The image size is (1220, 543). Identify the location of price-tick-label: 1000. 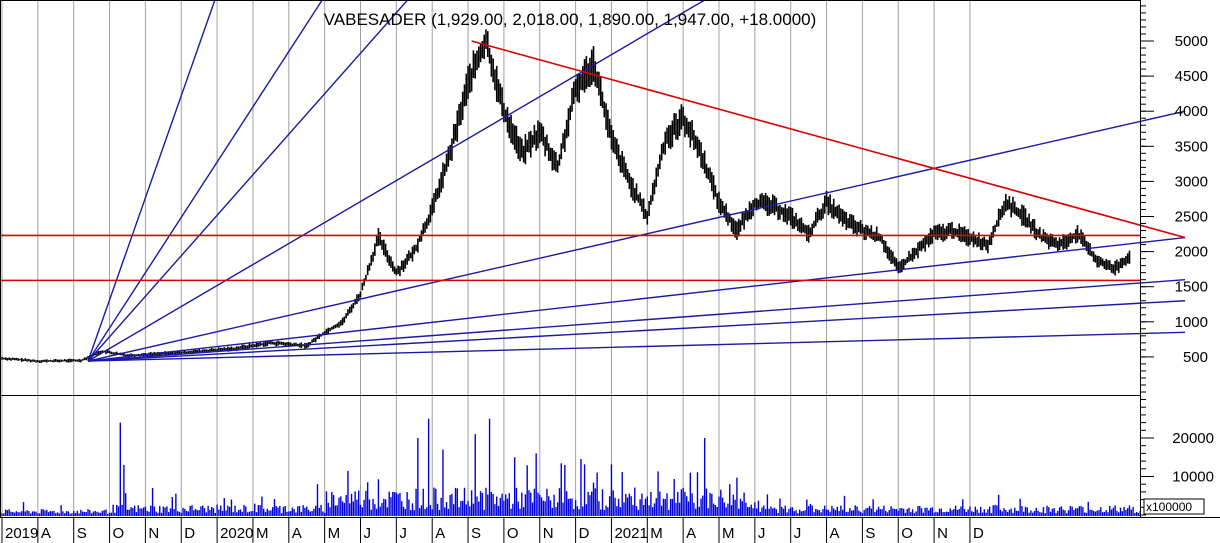
(1191, 322).